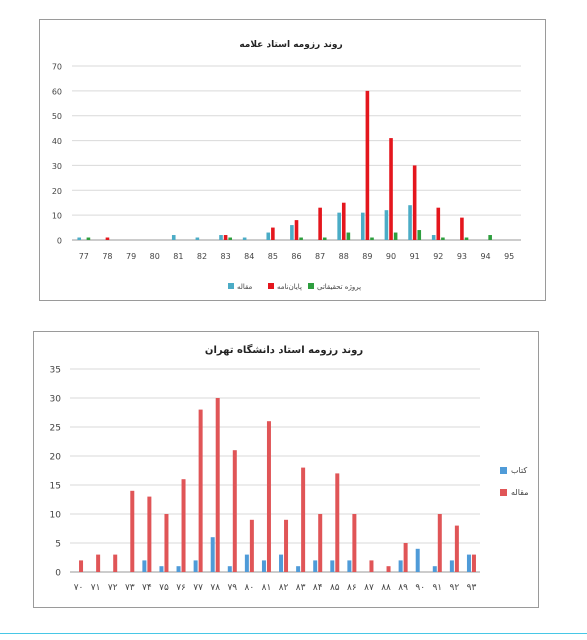 The width and height of the screenshot is (587, 640). What do you see at coordinates (335, 588) in the screenshot?
I see `x-tick-label: ۸۵` at bounding box center [335, 588].